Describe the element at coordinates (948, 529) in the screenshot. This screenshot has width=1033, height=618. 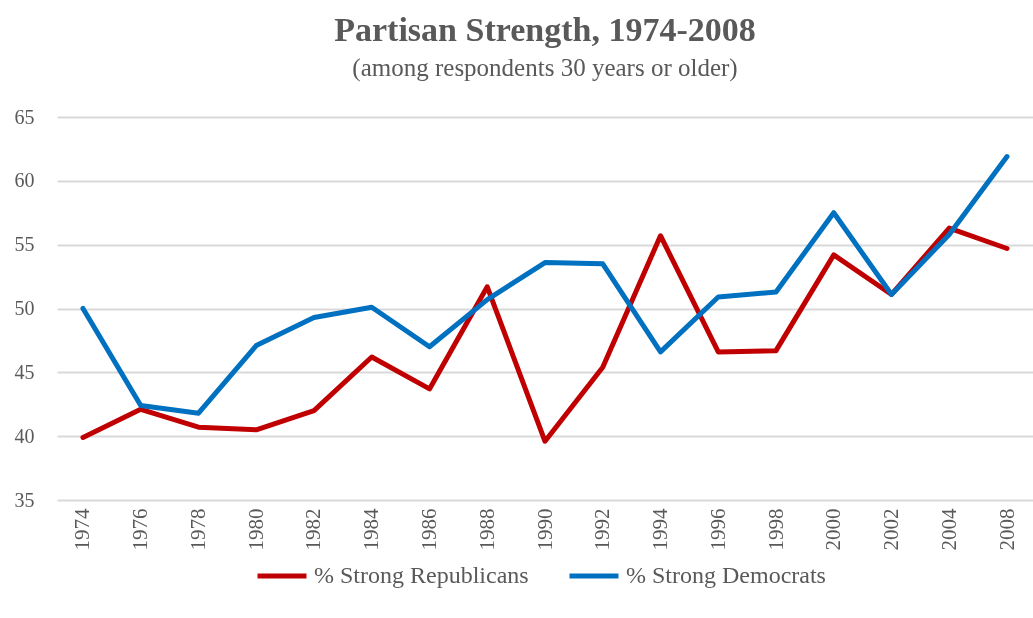
I see `x-tick-label: 2004` at that location.